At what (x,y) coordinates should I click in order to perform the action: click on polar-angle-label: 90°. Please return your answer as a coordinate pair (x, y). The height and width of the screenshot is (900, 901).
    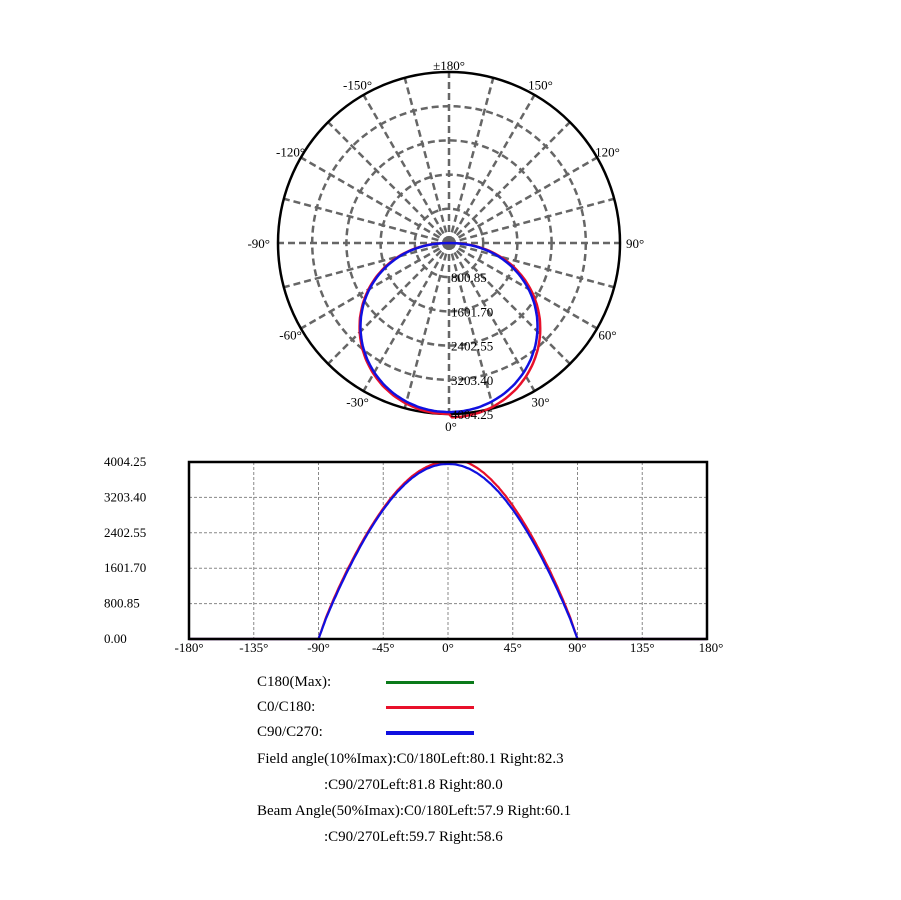
    Looking at the image, I should click on (635, 243).